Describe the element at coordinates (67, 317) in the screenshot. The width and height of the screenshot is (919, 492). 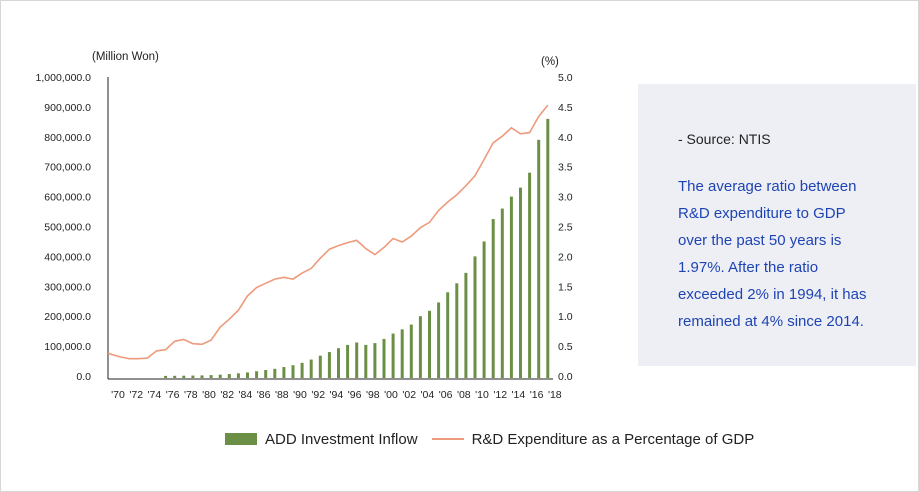
I see `y-left-tick-label: 200,000.0` at that location.